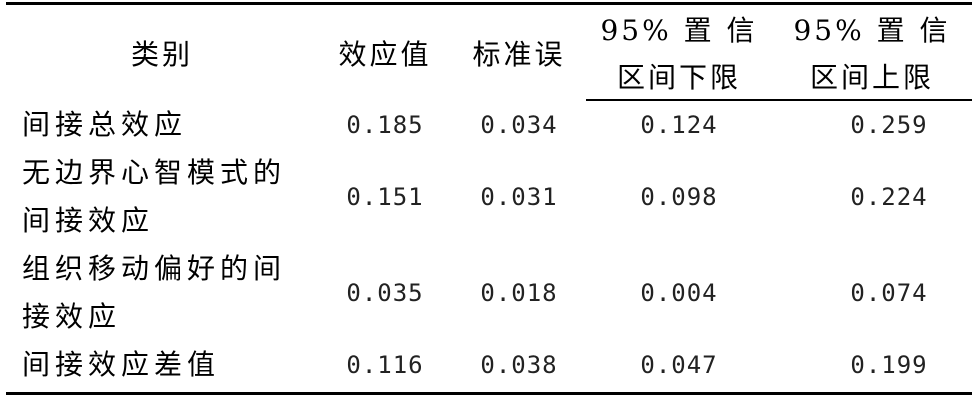 This screenshot has width=978, height=403. I want to click on row-category: 间接总效应, so click(105, 124).